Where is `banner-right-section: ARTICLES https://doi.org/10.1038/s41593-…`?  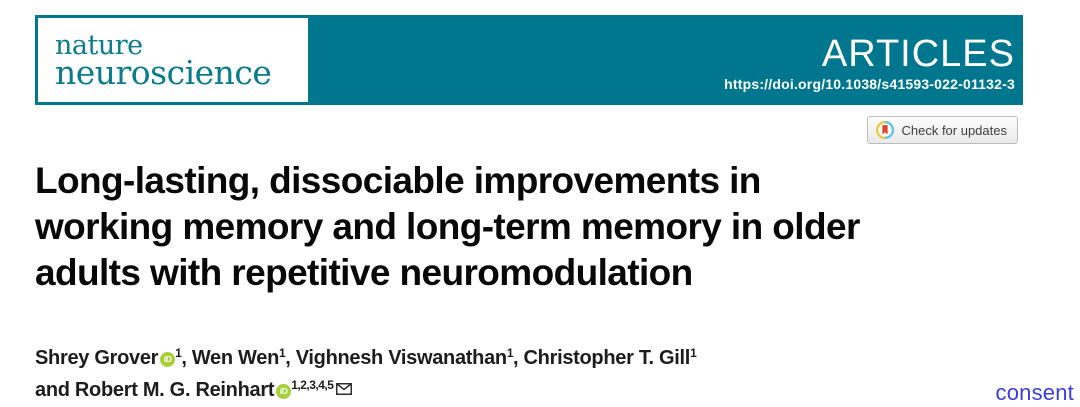
banner-right-section: ARTICLES https://doi.org/10.1038/s41593-… is located at coordinates (667, 60).